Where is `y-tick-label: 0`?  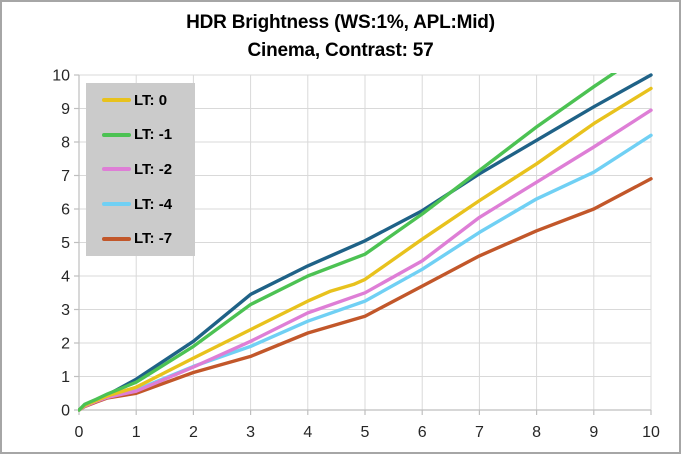 y-tick-label: 0 is located at coordinates (65, 411).